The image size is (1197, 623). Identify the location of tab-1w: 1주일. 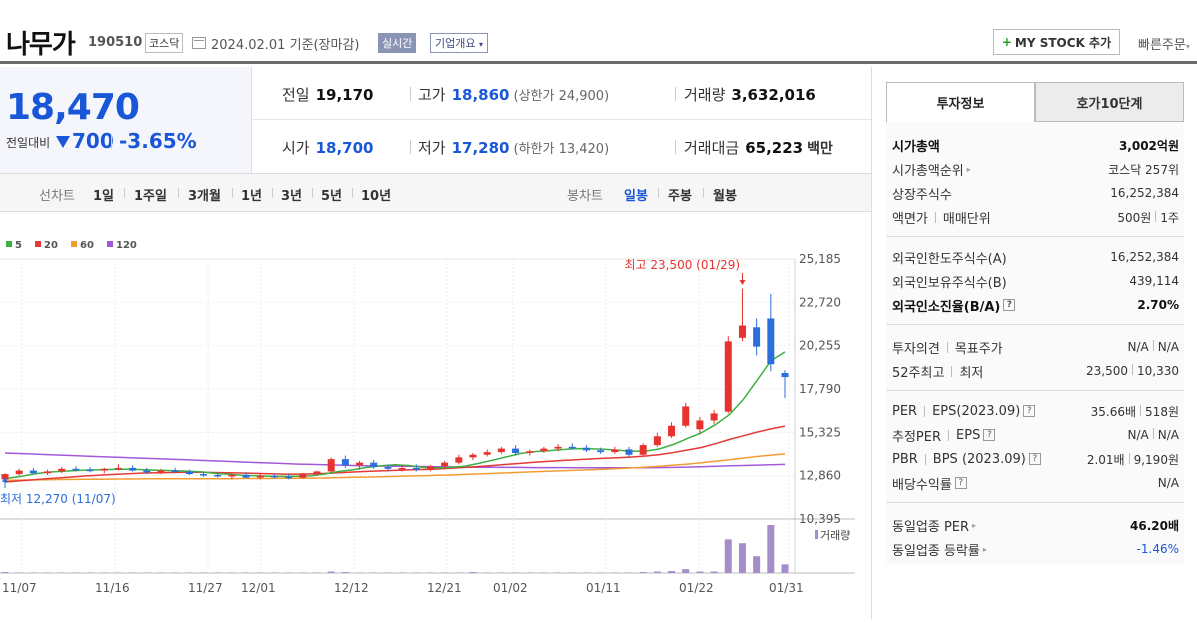
(150, 196).